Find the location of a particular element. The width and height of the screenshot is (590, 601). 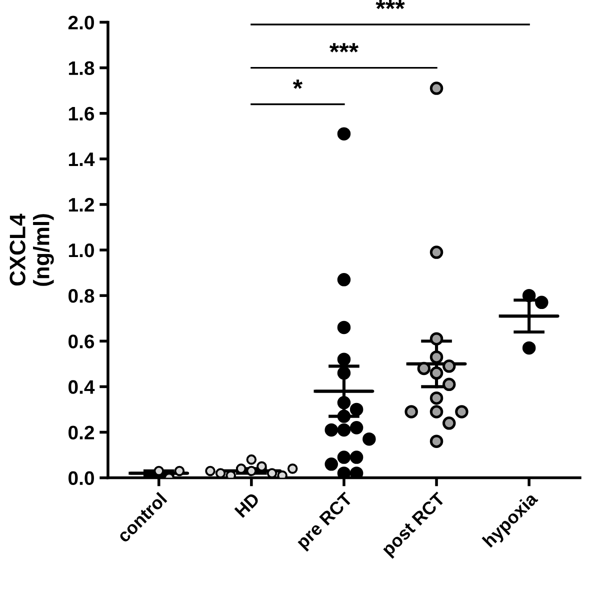

y-tick-label: 1.4 is located at coordinates (81, 159).